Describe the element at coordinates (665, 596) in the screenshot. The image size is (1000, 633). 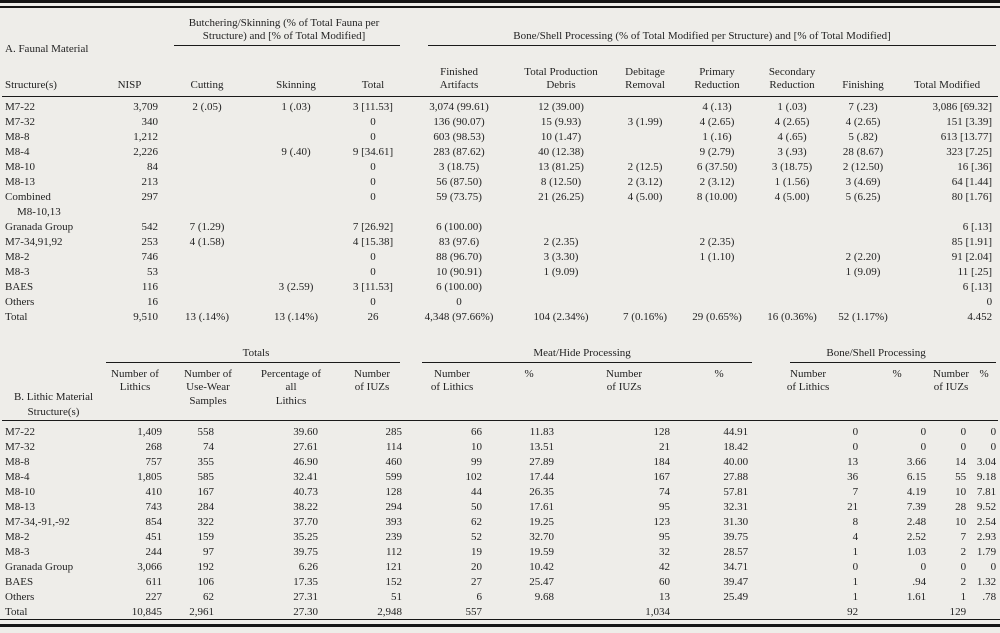
I see `table-cell: 13` at that location.